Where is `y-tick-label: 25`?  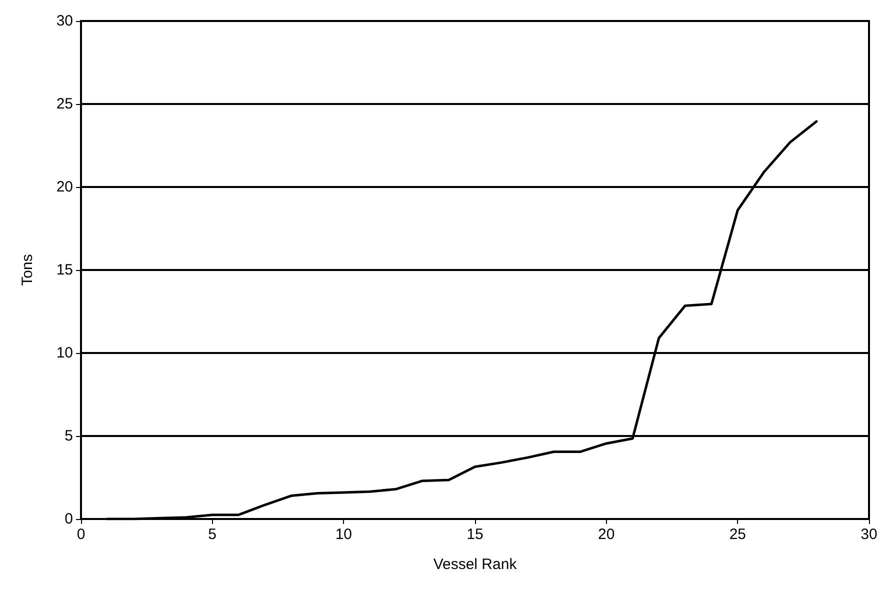
y-tick-label: 25 is located at coordinates (64, 104).